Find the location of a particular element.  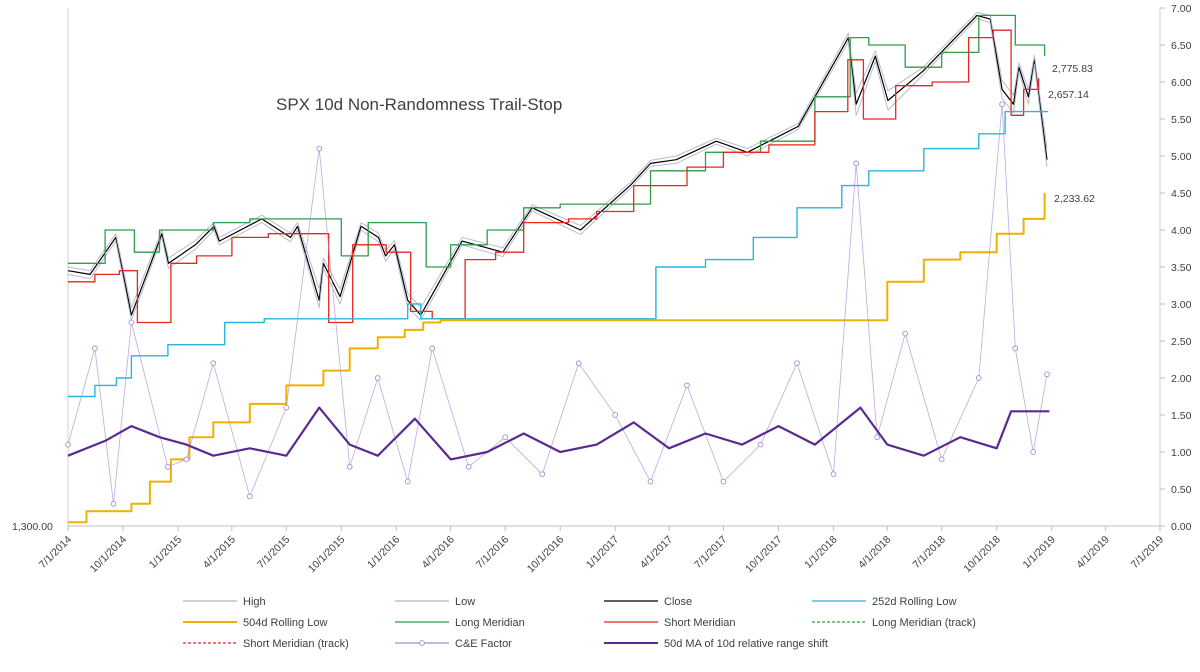

legend-label: Long Meridian is located at coordinates (490, 623).